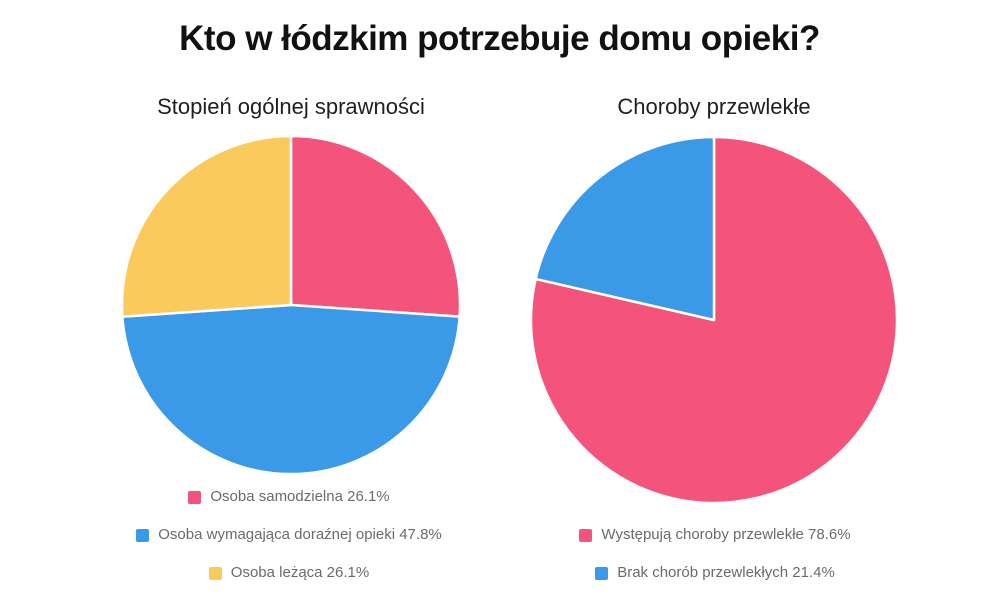 The width and height of the screenshot is (999, 605). I want to click on legend-label: Brak chorób przewlekłych 21.4%, so click(726, 572).